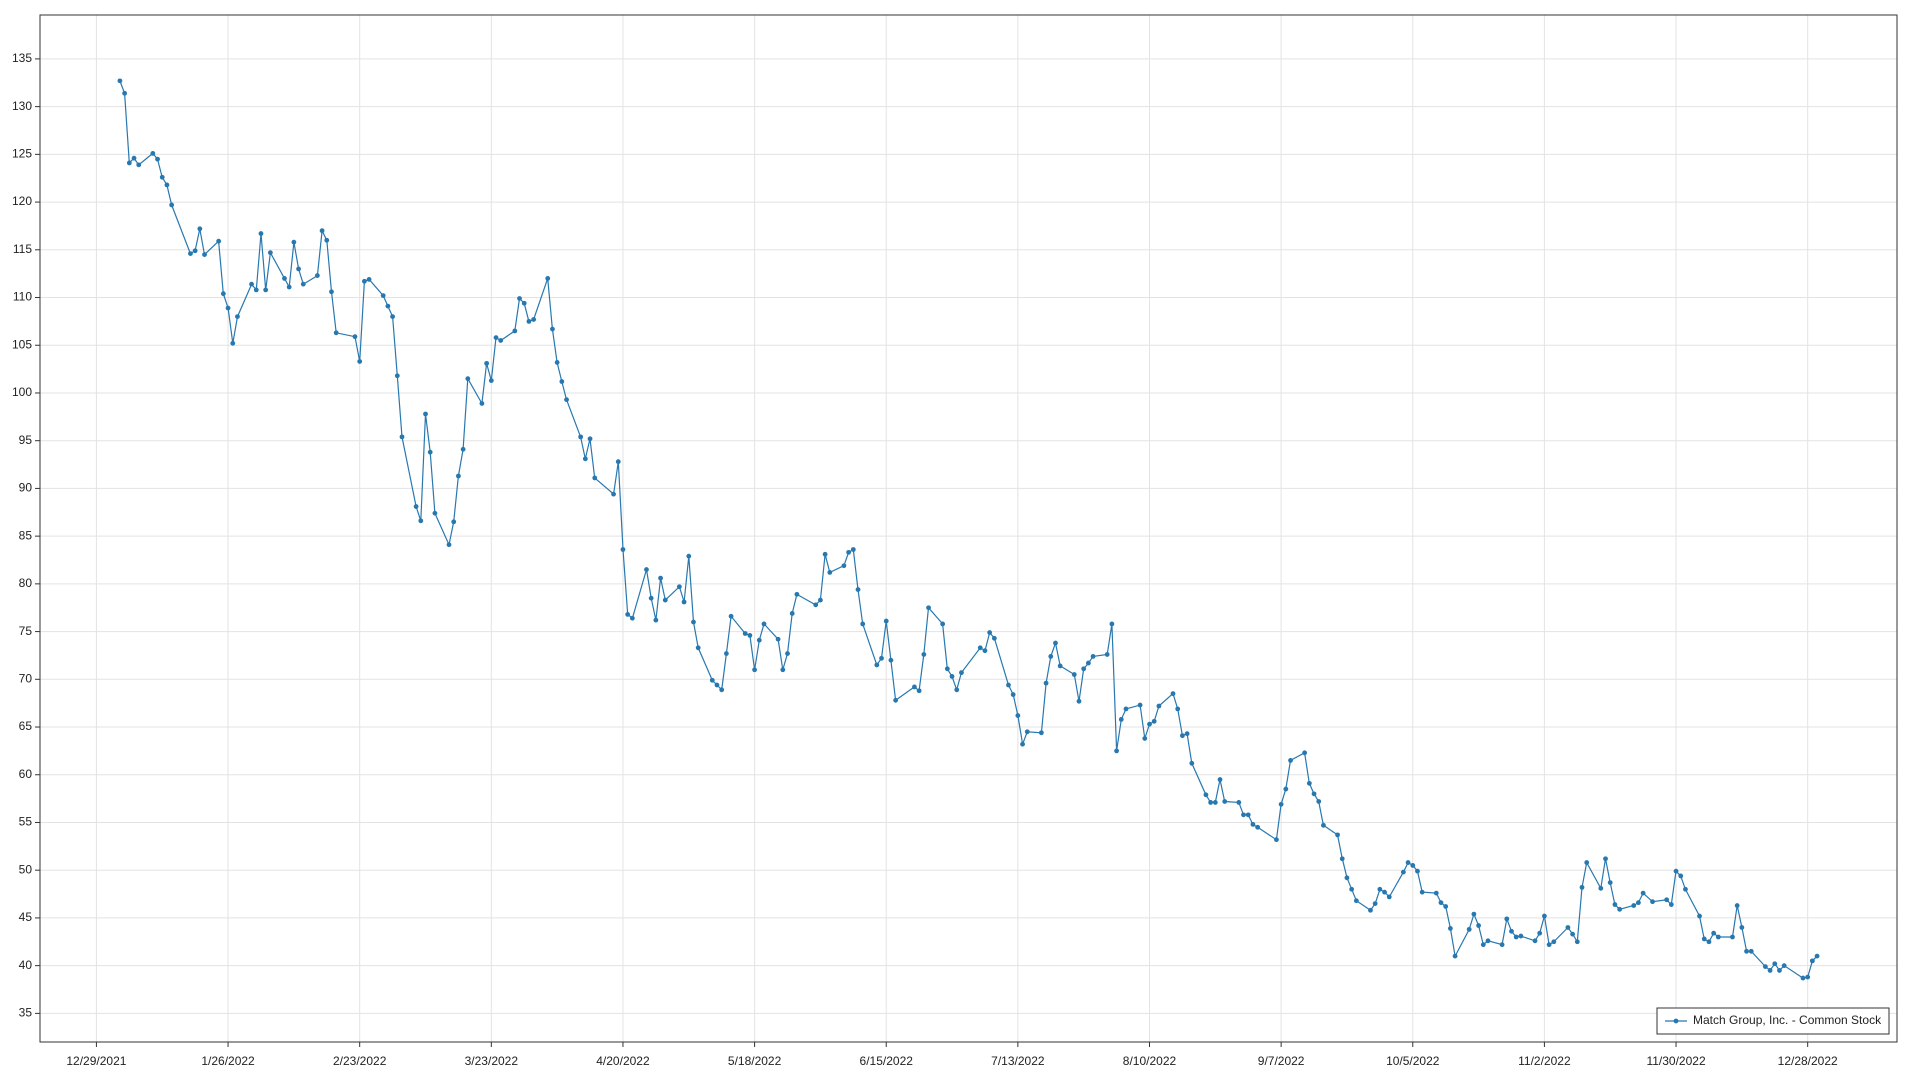 Image resolution: width=1920 pixels, height=1080 pixels. What do you see at coordinates (26, 678) in the screenshot?
I see `y-tick-label: 70` at bounding box center [26, 678].